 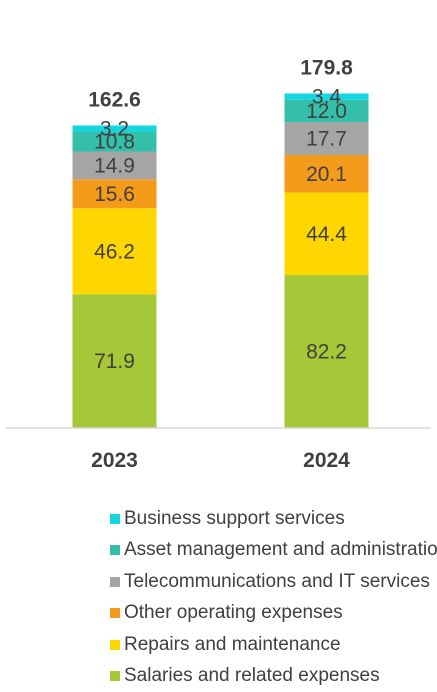 I want to click on legend-item: Business support services, so click(x=273, y=519).